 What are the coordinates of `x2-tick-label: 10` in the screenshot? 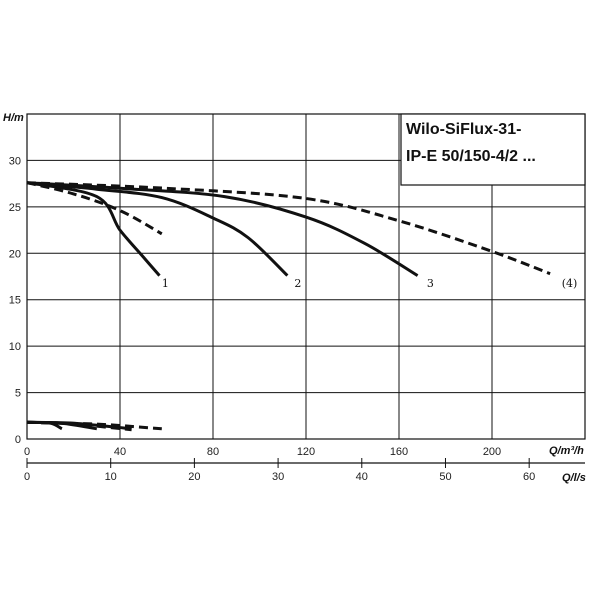 It's located at (111, 477).